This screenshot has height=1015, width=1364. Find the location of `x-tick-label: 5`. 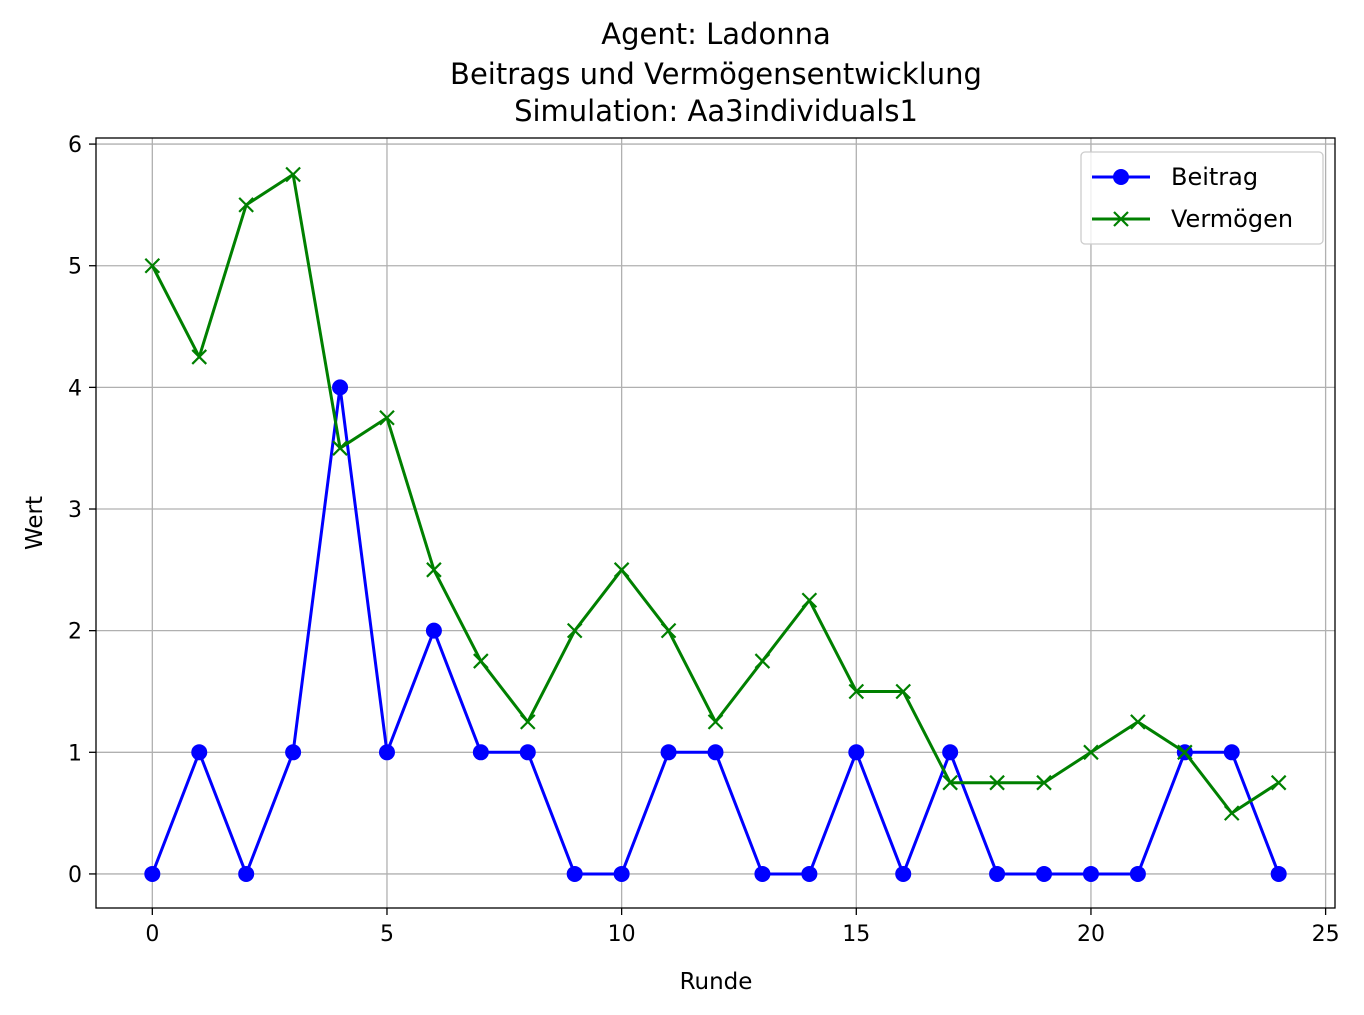

x-tick-label: 5 is located at coordinates (387, 934).